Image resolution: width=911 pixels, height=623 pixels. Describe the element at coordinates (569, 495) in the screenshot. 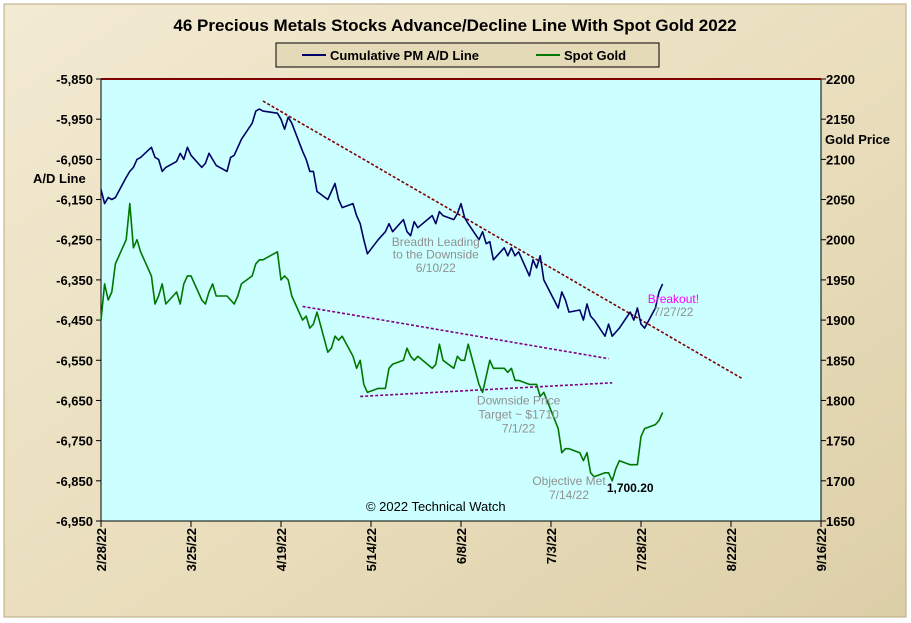

I see `annotation-label: 7/14/22` at that location.